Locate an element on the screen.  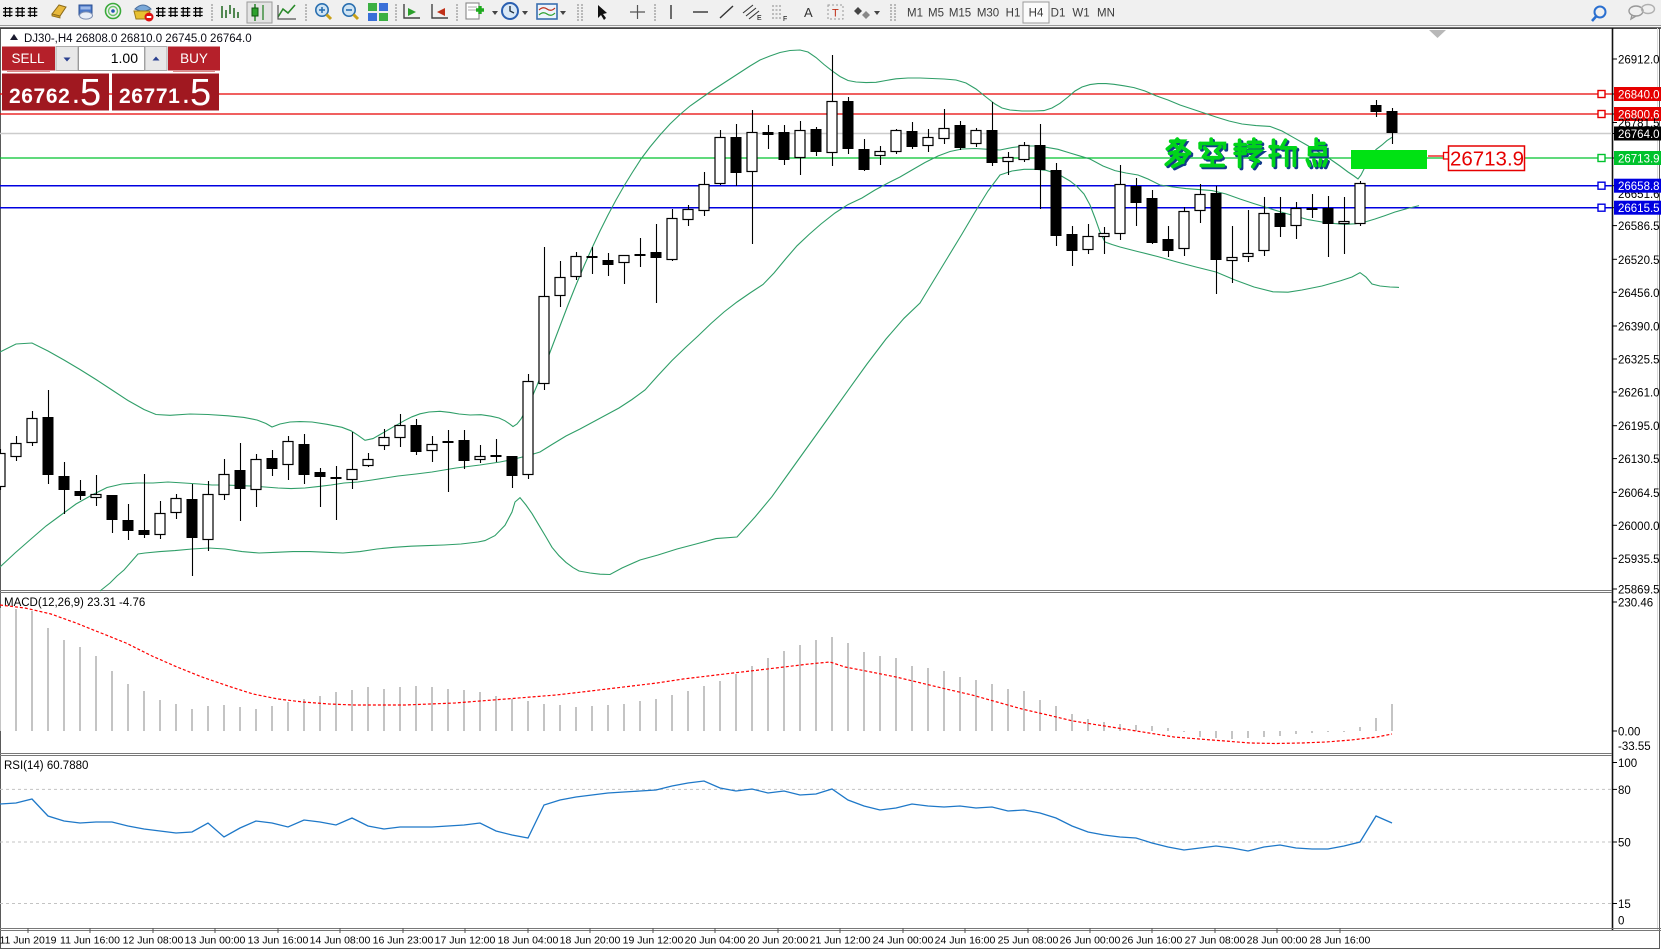
svg-text: 14 Jun 08:00 is located at coordinates (340, 941).